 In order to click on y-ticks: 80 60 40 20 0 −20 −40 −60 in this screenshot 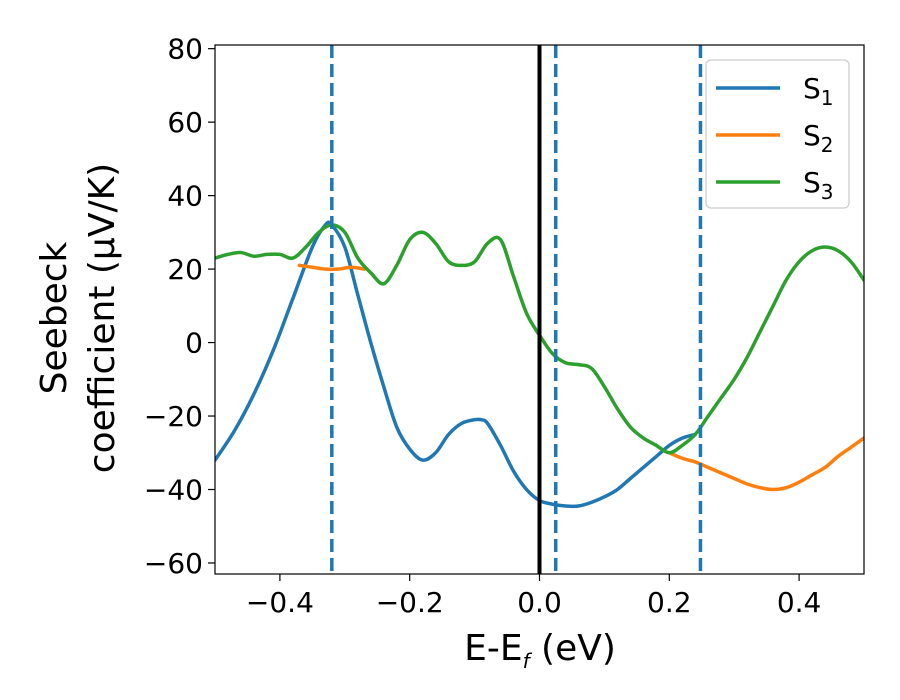, I will do `click(179, 306)`.